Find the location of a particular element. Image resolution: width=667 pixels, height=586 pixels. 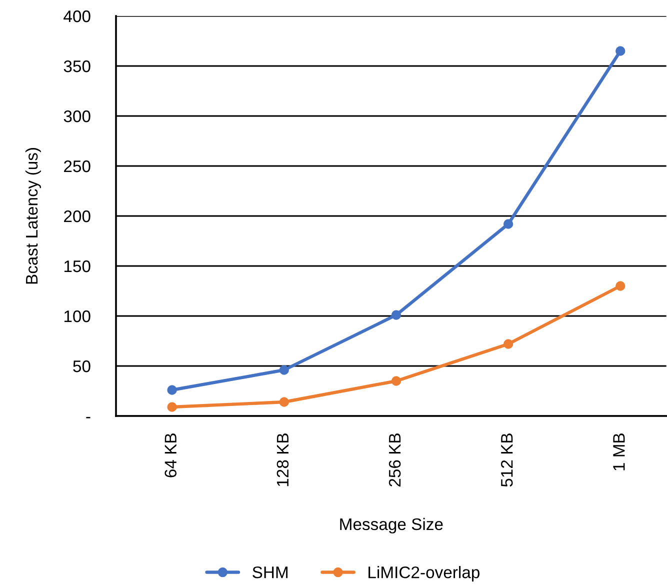

legend-label: SHM is located at coordinates (270, 572).